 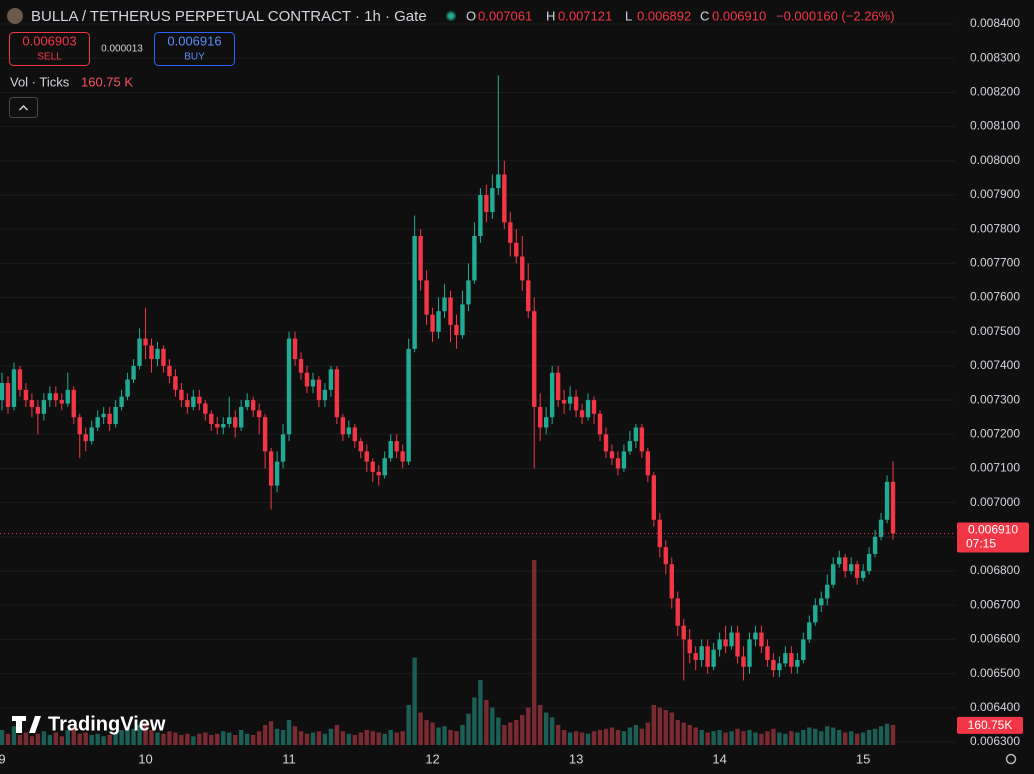 I want to click on x-tick-label: 14, so click(x=719, y=758).